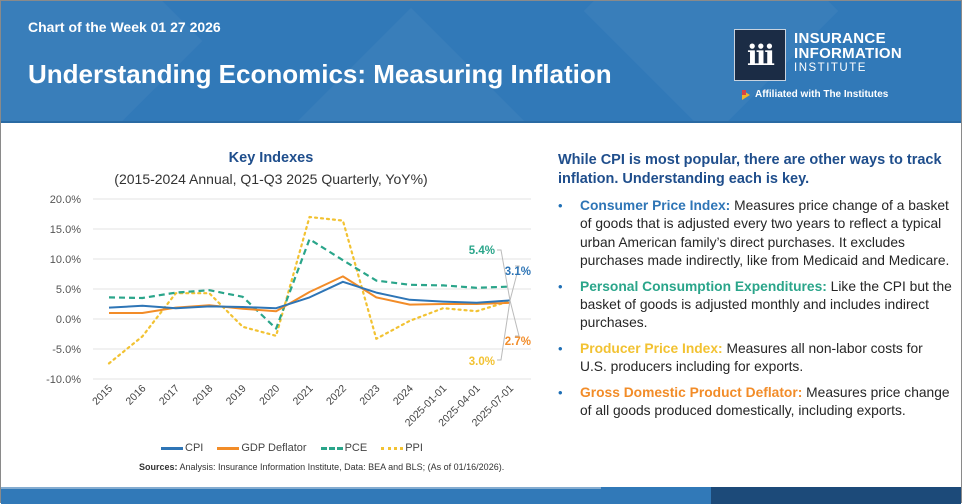 This screenshot has width=962, height=504. I want to click on legend-item: GDP Deflator, so click(262, 448).